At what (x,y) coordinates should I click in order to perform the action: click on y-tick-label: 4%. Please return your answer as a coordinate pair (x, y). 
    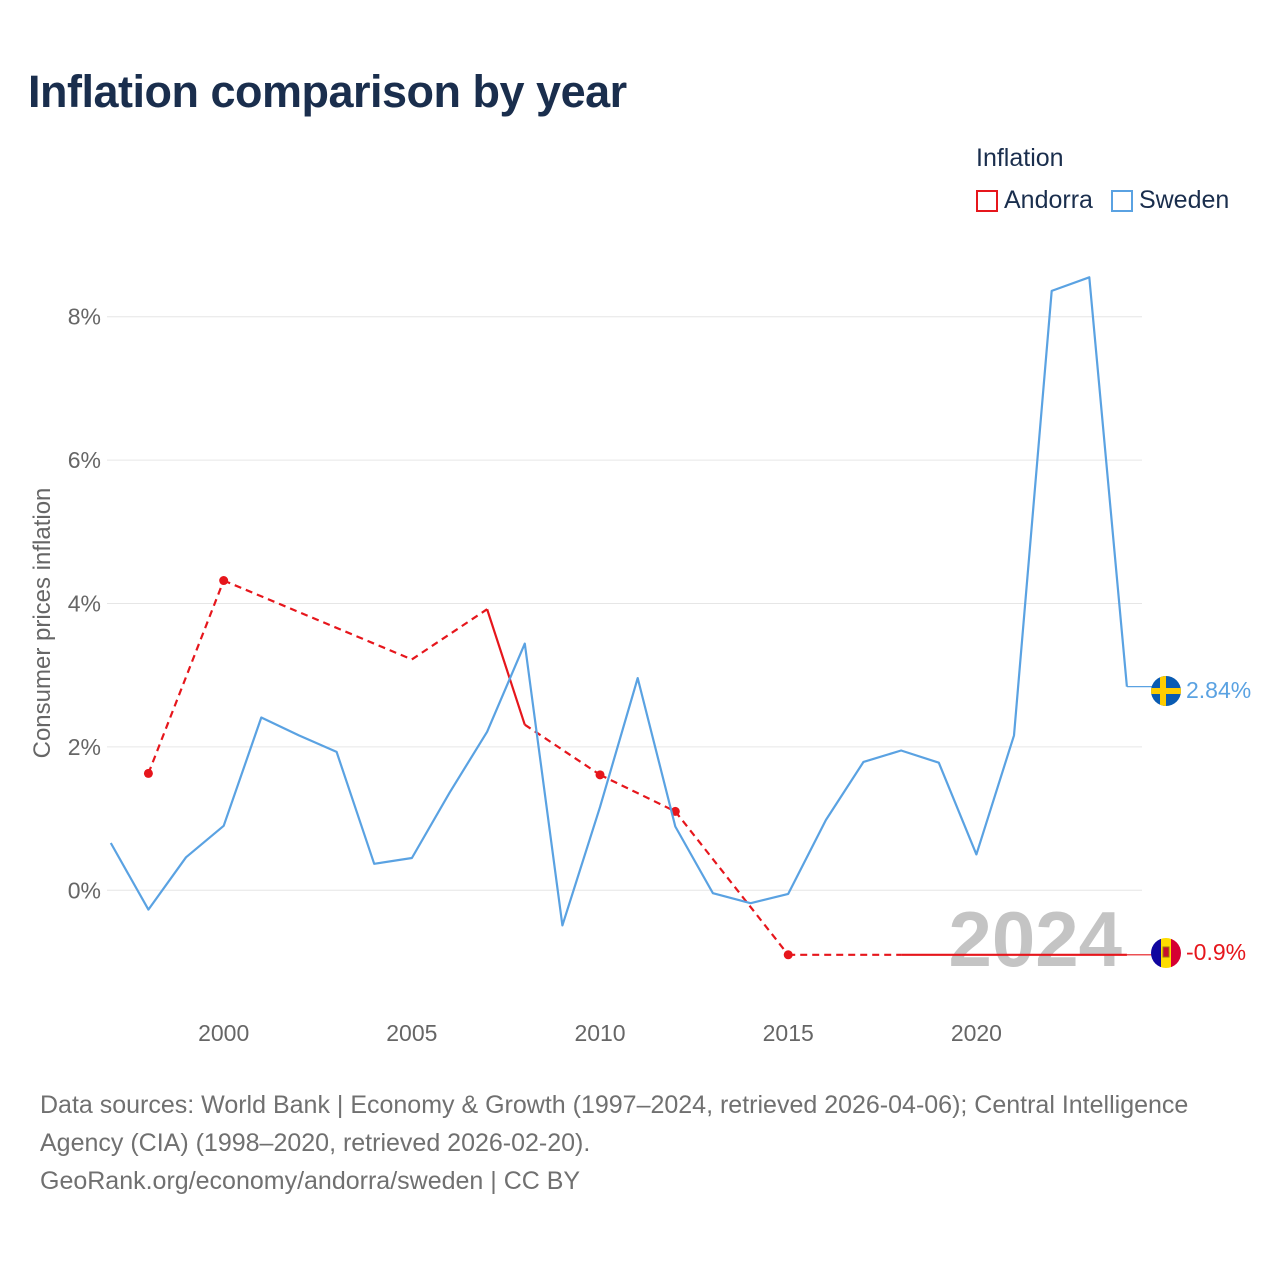
    Looking at the image, I should click on (84, 603).